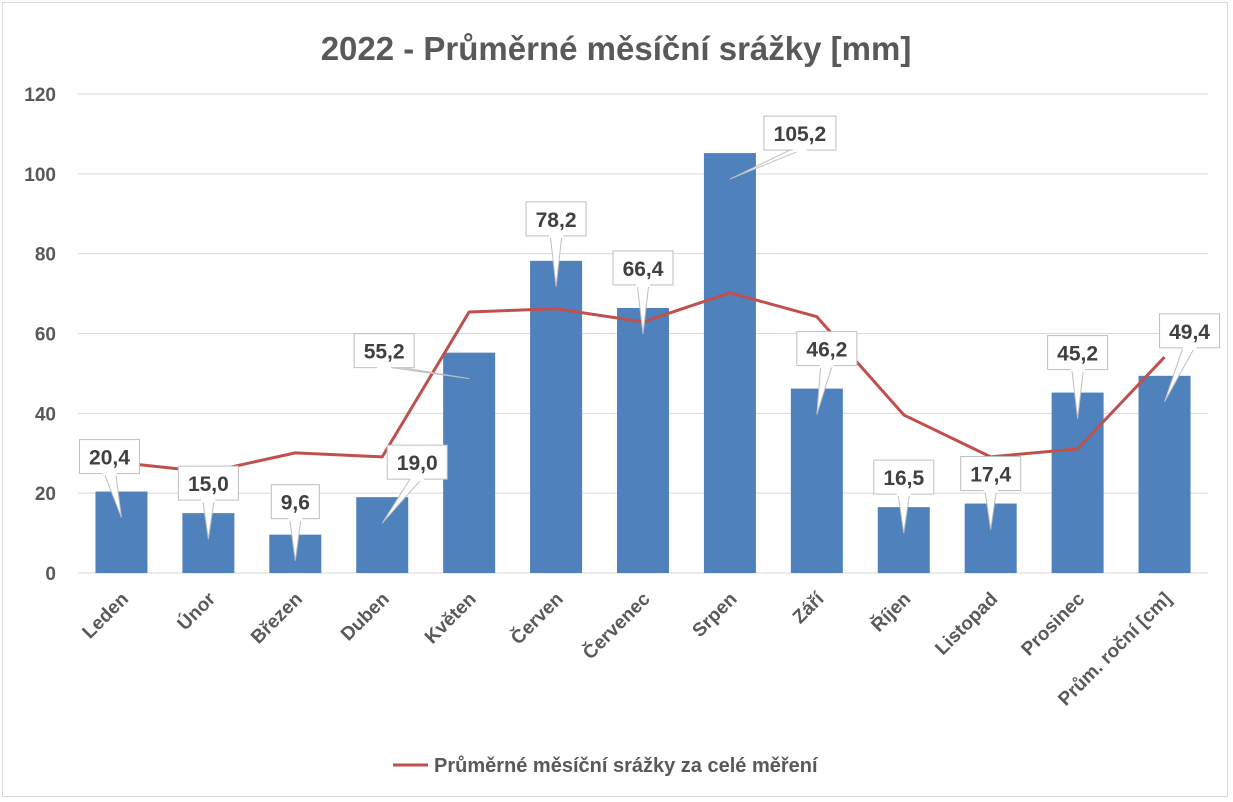  I want to click on data-label: 19,0, so click(414, 484).